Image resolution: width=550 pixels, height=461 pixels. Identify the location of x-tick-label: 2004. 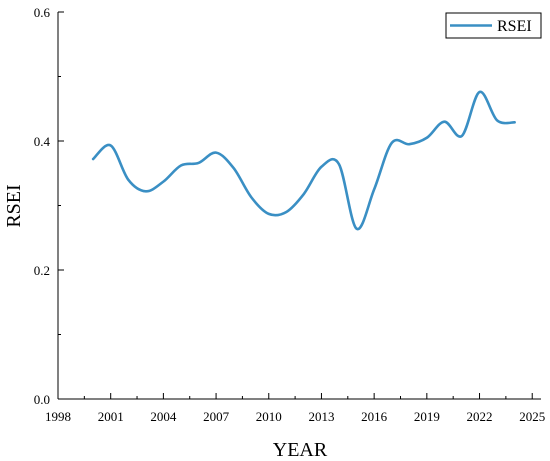
(163, 416).